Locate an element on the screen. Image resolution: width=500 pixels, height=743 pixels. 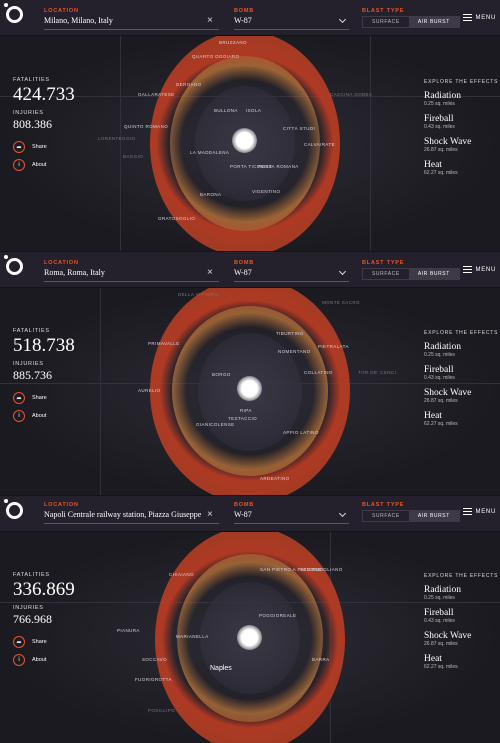
map-place-label: CITTÀ STUDI is located at coordinates (299, 128).